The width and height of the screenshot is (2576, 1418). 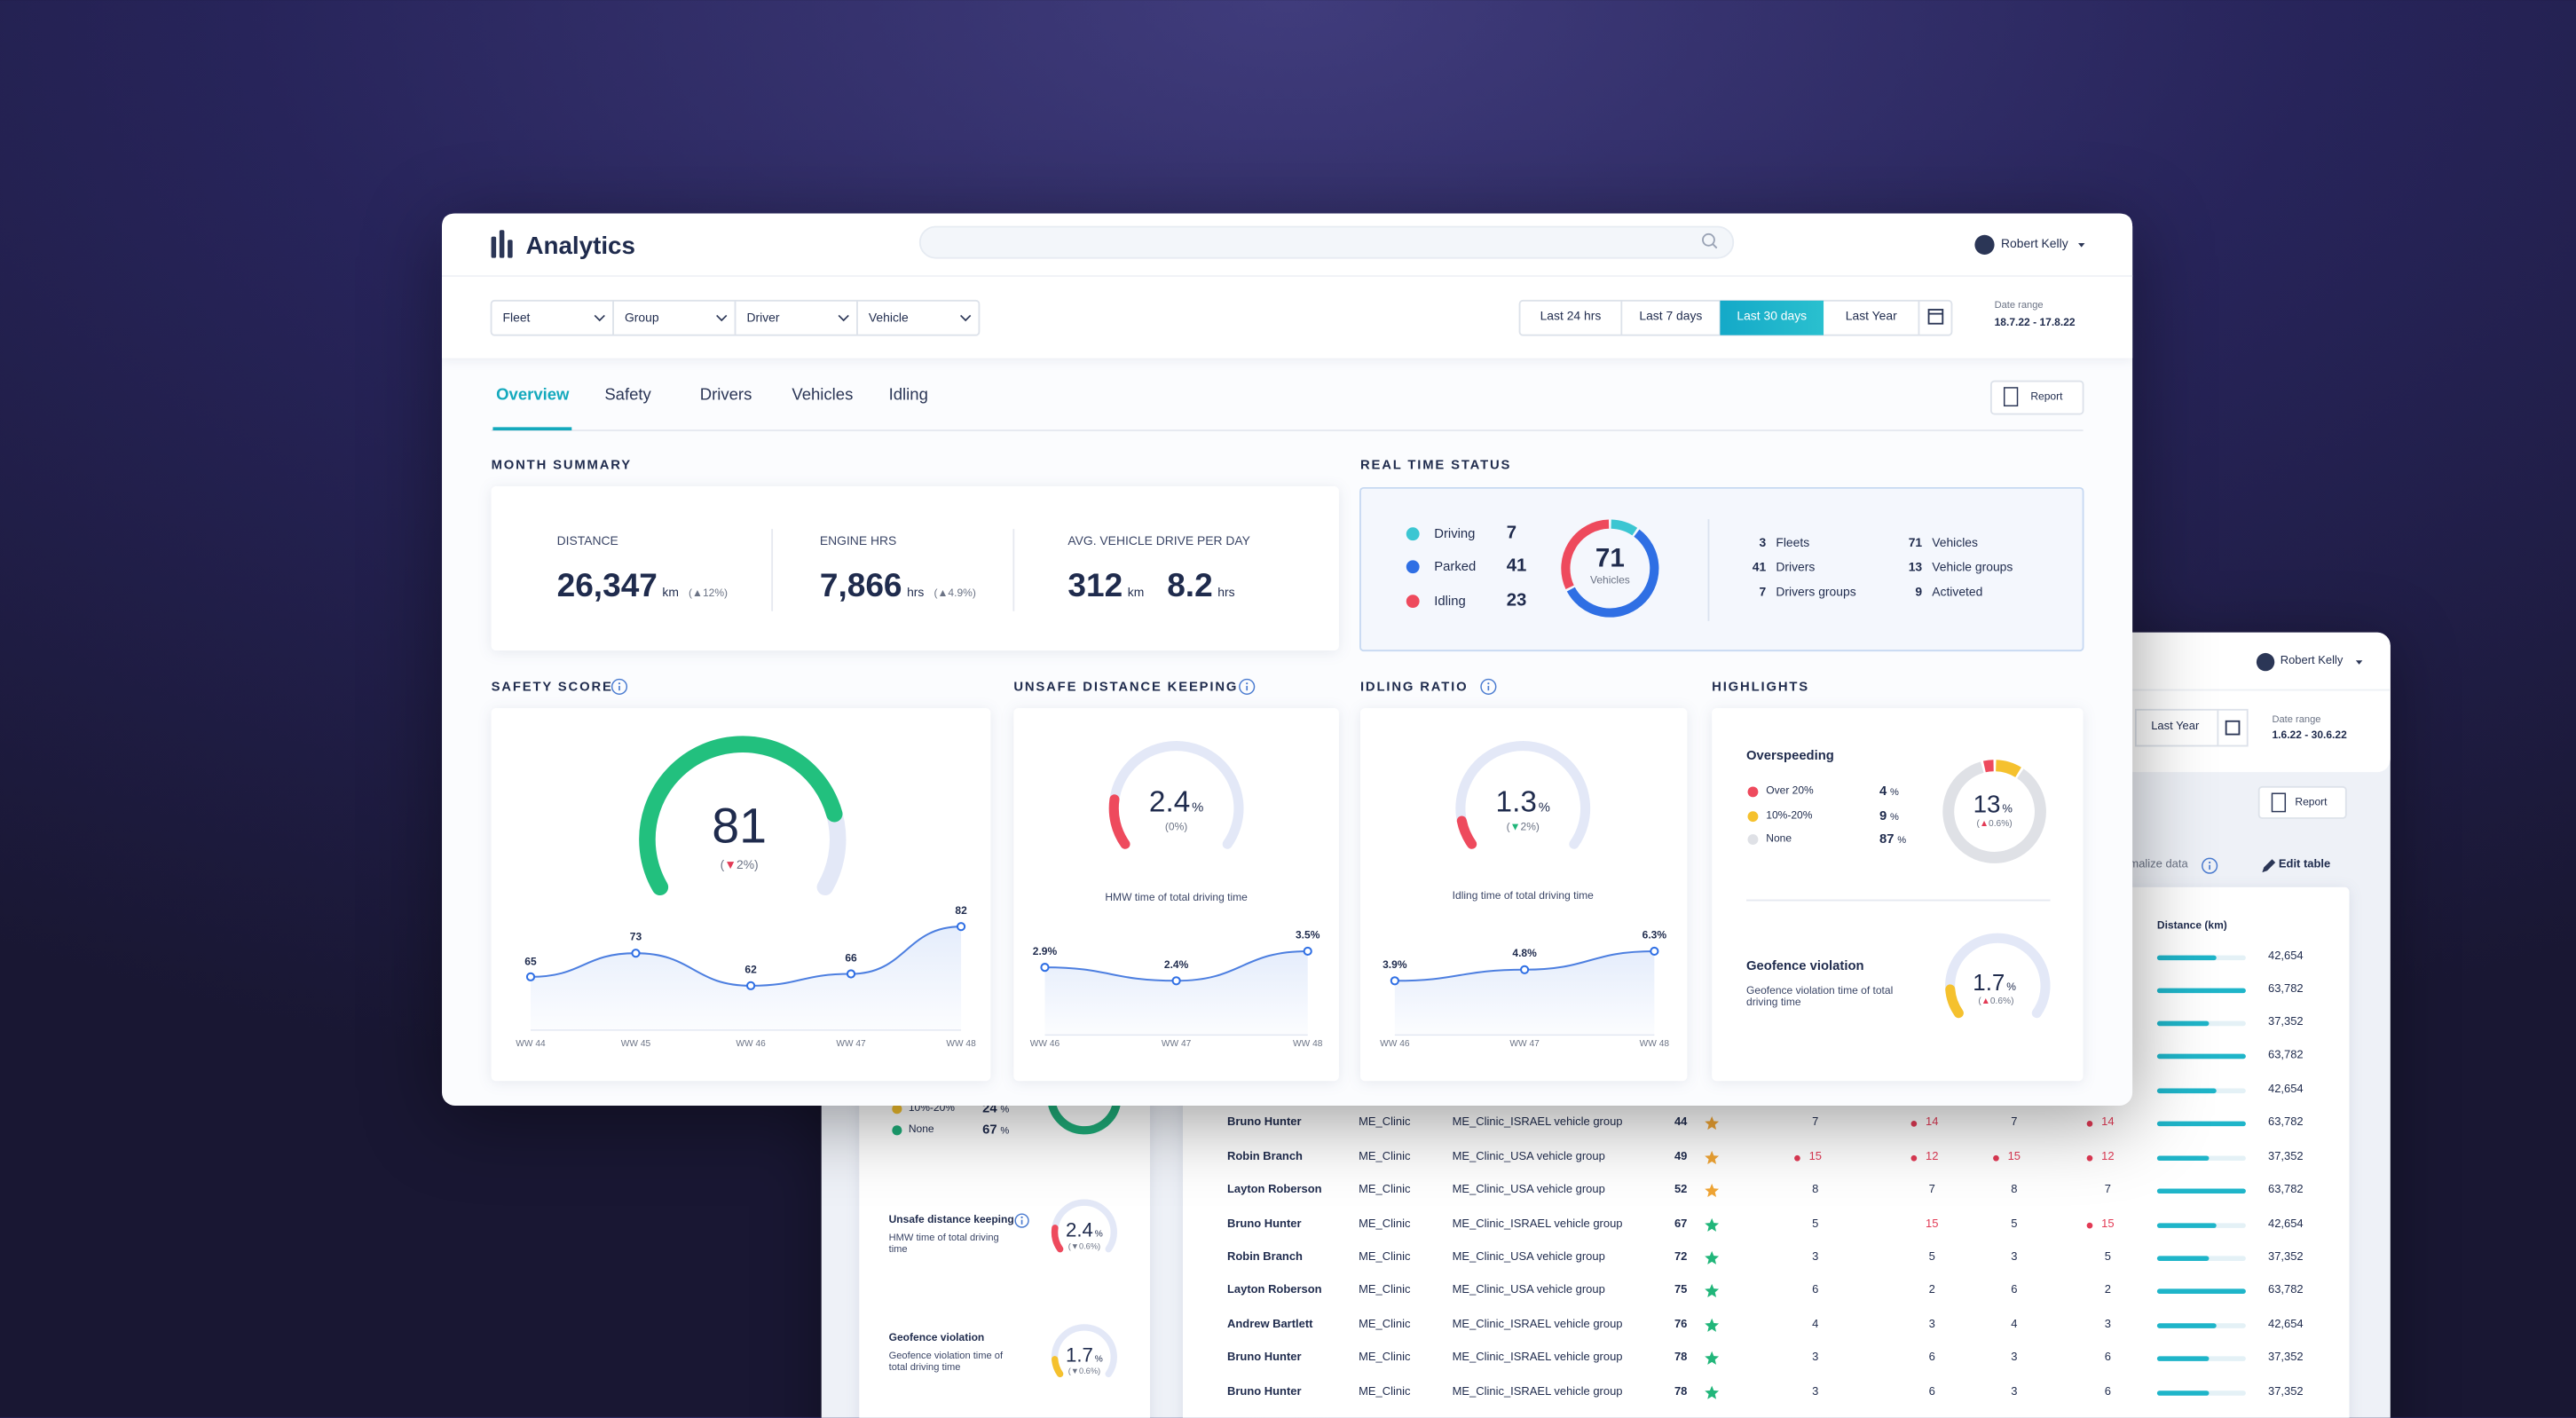 What do you see at coordinates (1176, 966) in the screenshot?
I see `data-label: 2.4%` at bounding box center [1176, 966].